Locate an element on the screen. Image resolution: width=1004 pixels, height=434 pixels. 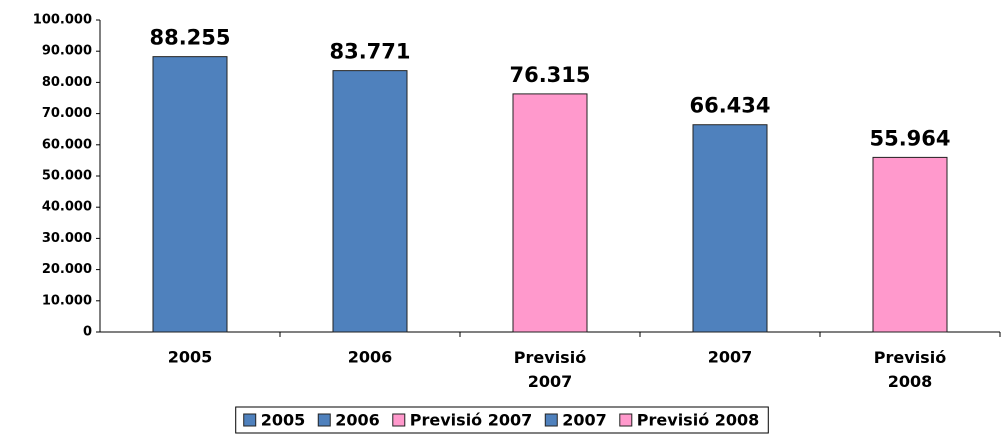
legend-label: Previsió 2008 is located at coordinates (698, 420).